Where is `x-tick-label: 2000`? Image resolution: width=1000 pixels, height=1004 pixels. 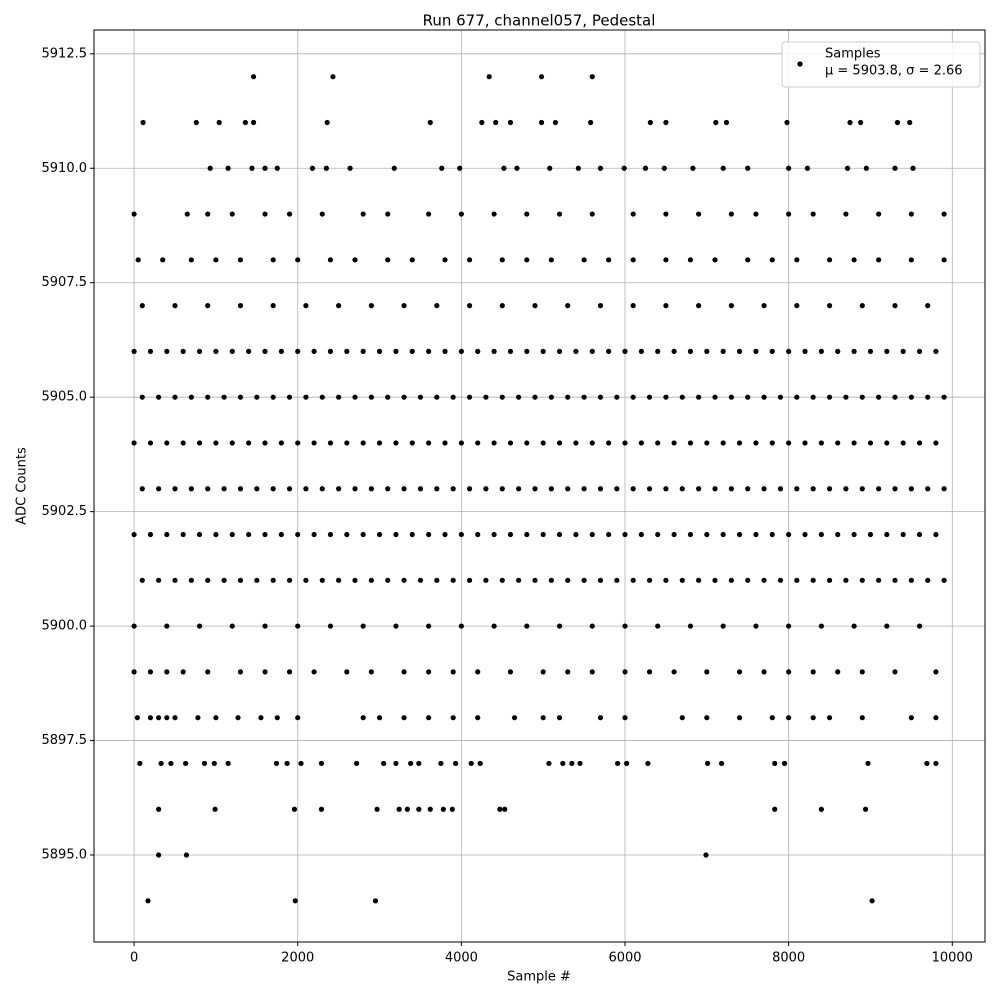
x-tick-label: 2000 is located at coordinates (297, 958).